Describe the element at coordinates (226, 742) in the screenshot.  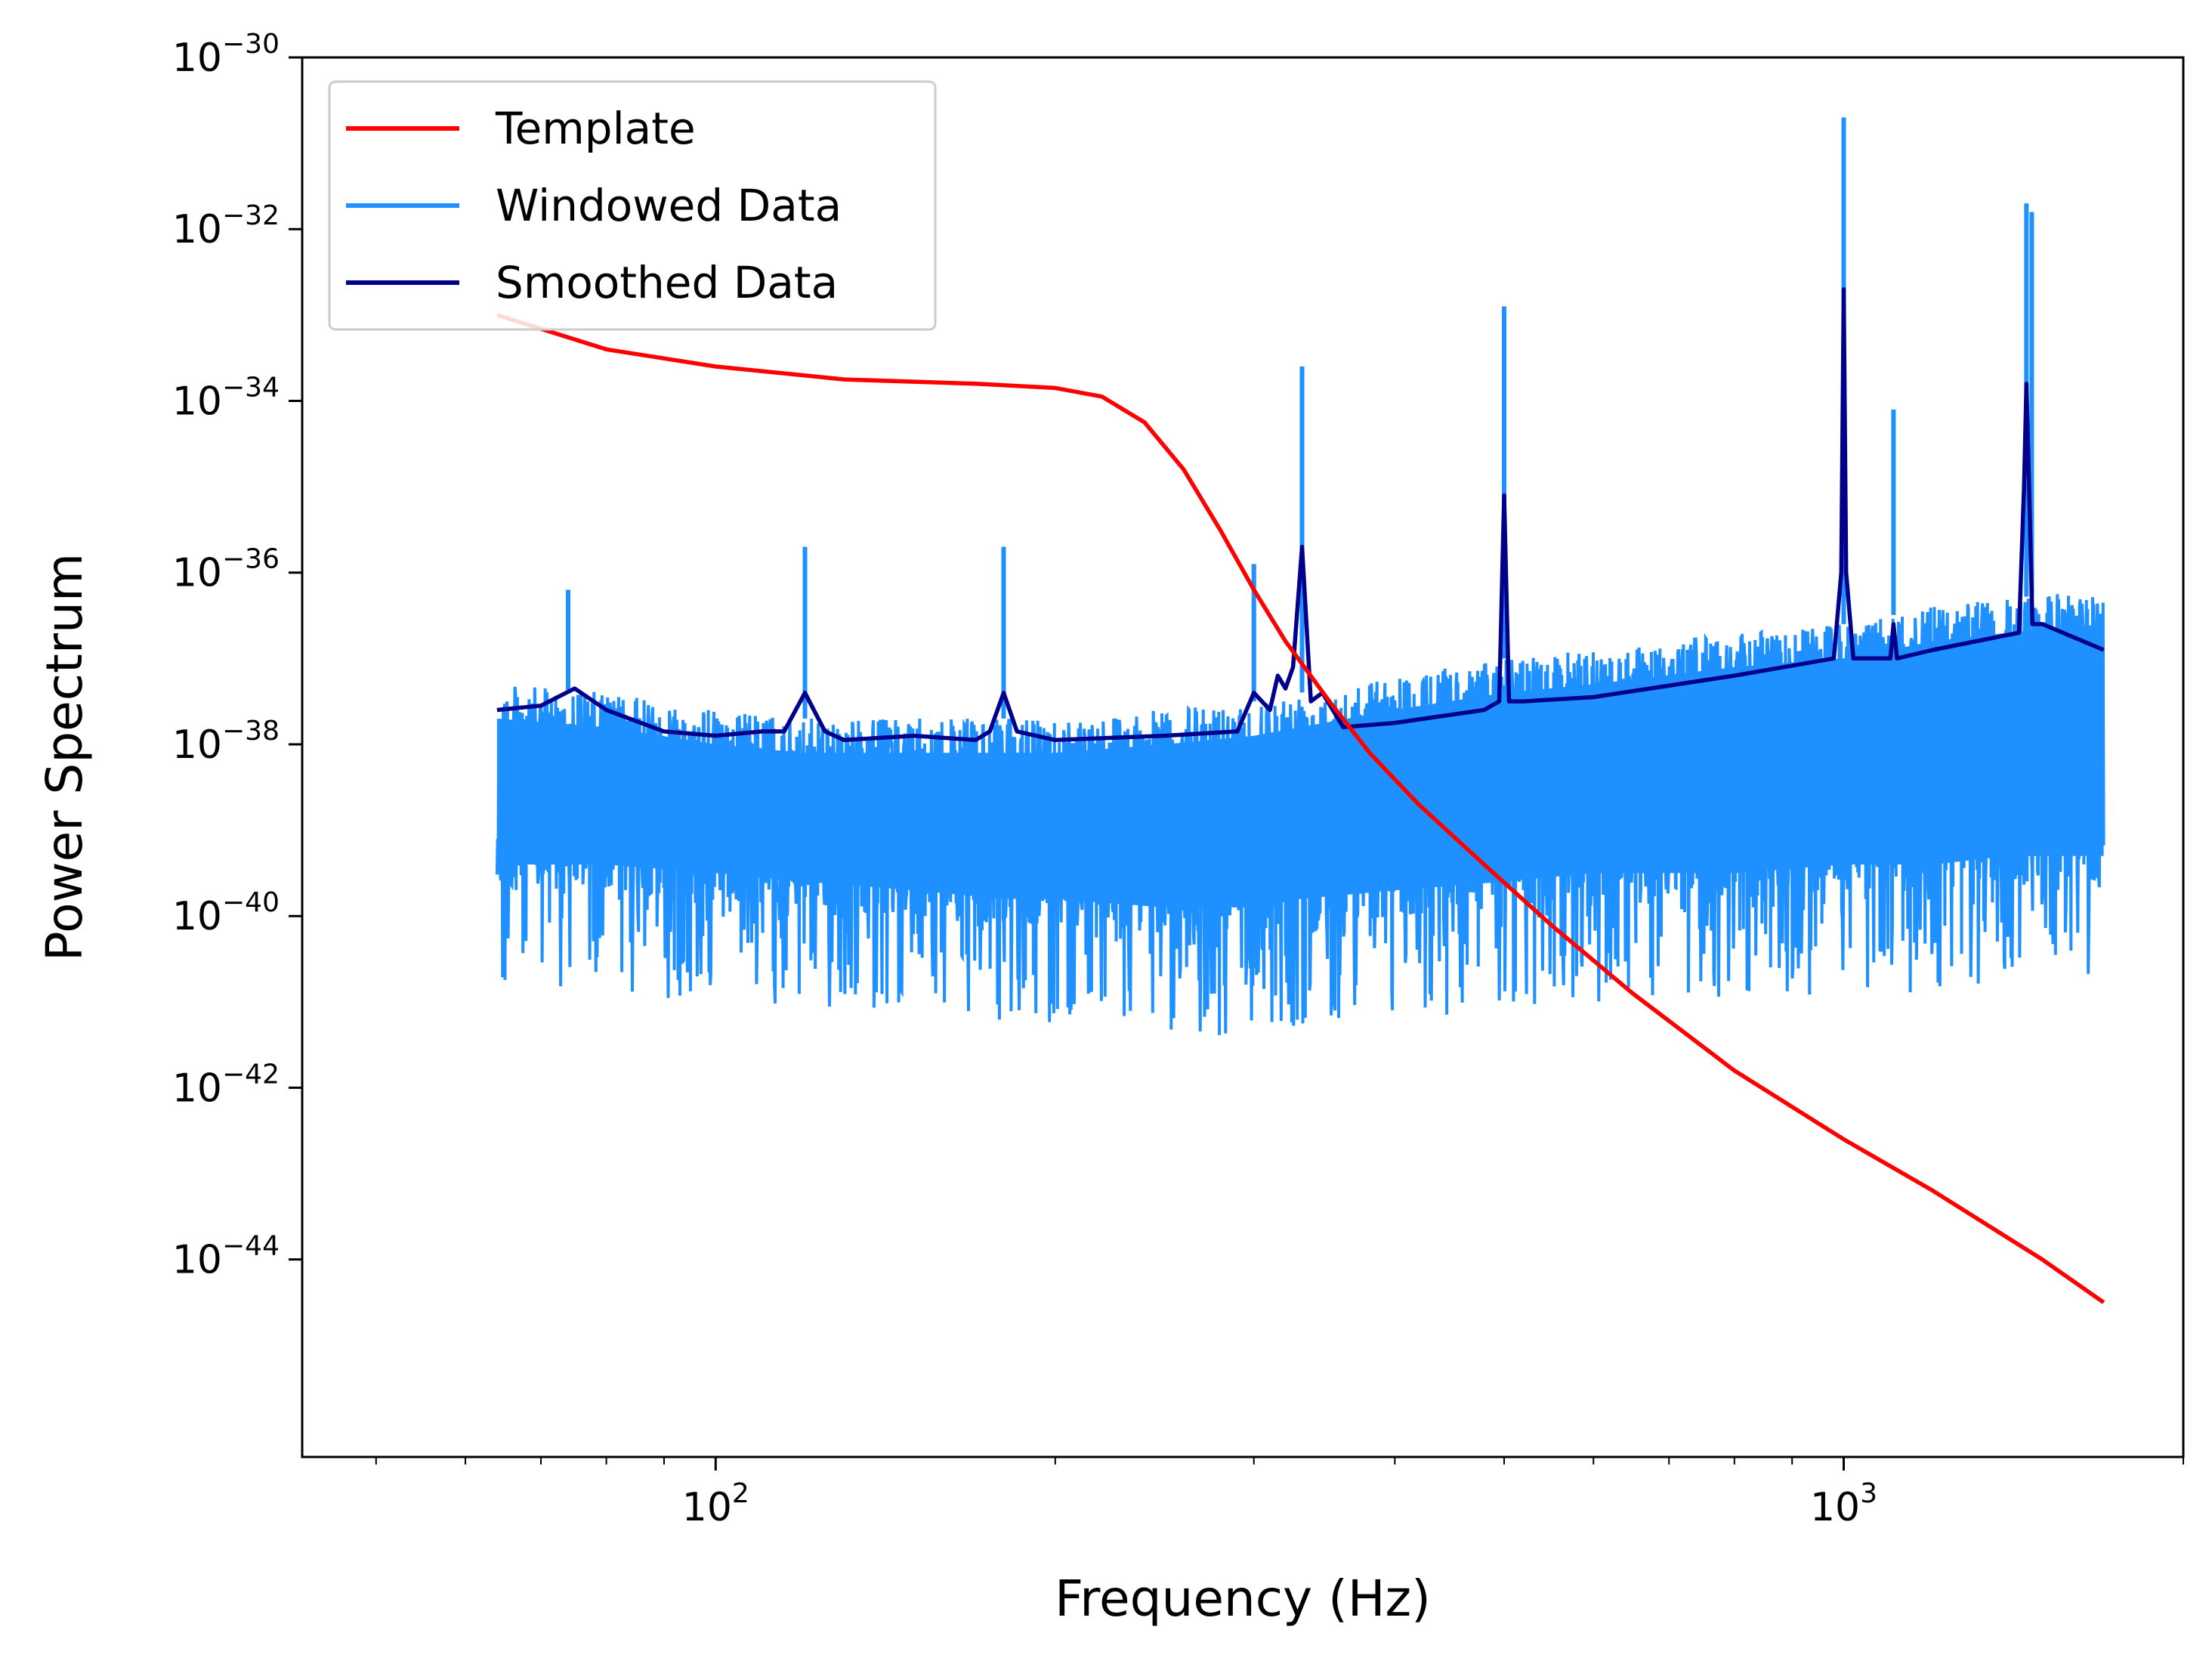
I see `y-tick-label: 10−38` at that location.